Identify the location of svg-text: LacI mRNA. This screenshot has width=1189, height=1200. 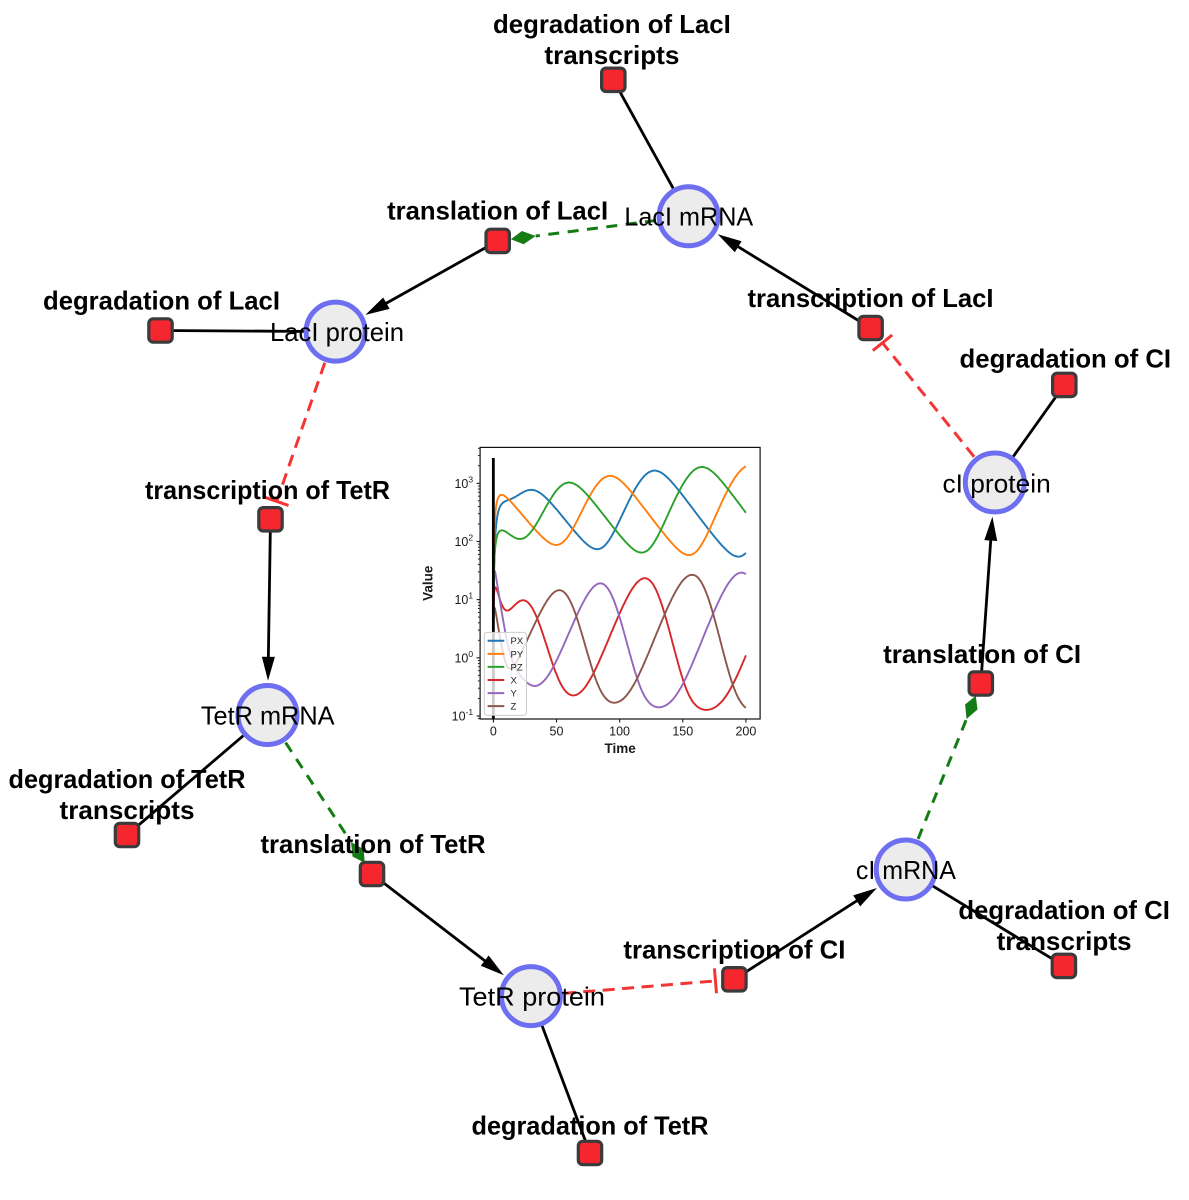
(688, 217).